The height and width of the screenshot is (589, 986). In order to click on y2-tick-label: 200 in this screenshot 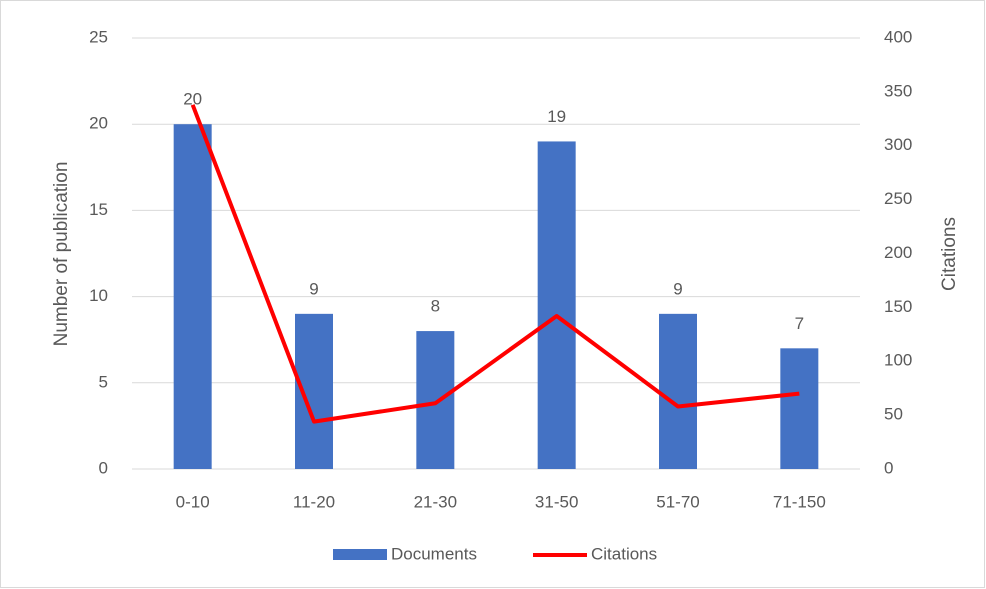, I will do `click(898, 252)`.